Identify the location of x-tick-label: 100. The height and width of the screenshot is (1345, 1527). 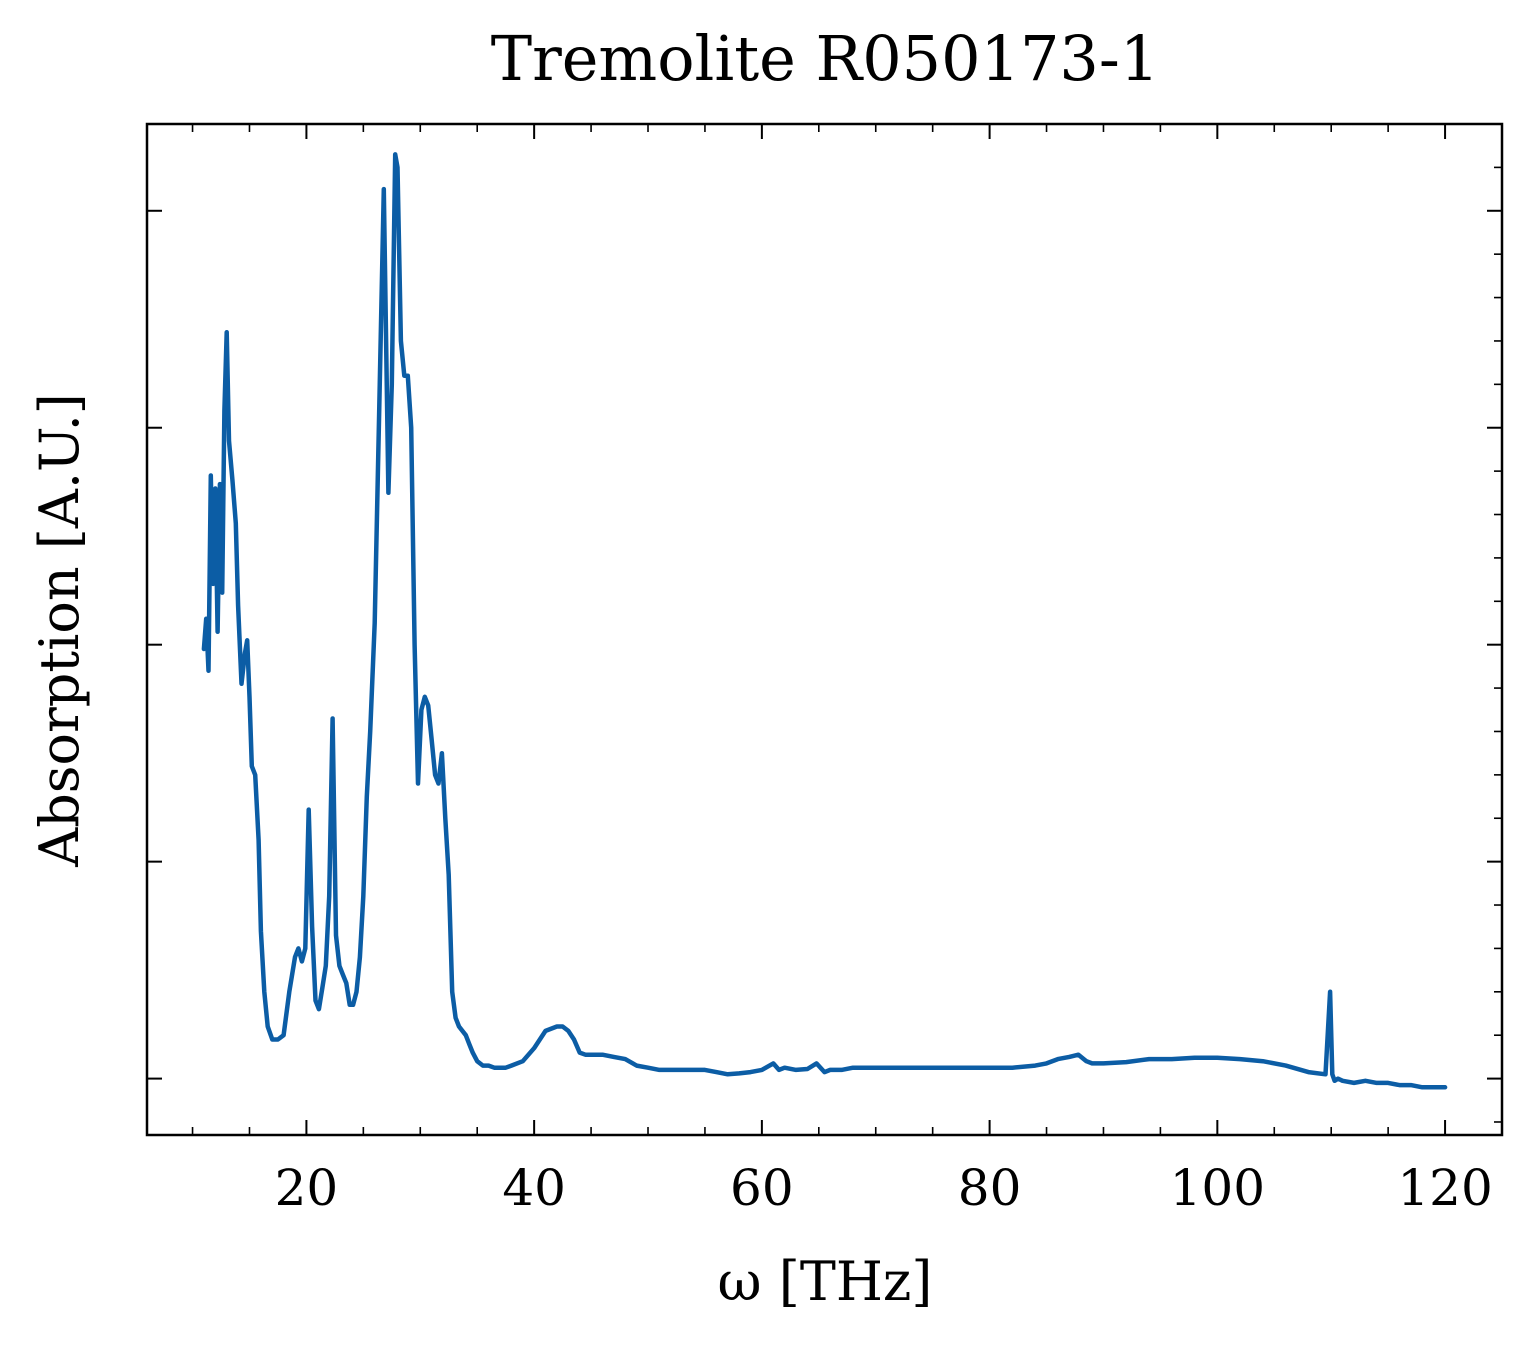
(1217, 1188).